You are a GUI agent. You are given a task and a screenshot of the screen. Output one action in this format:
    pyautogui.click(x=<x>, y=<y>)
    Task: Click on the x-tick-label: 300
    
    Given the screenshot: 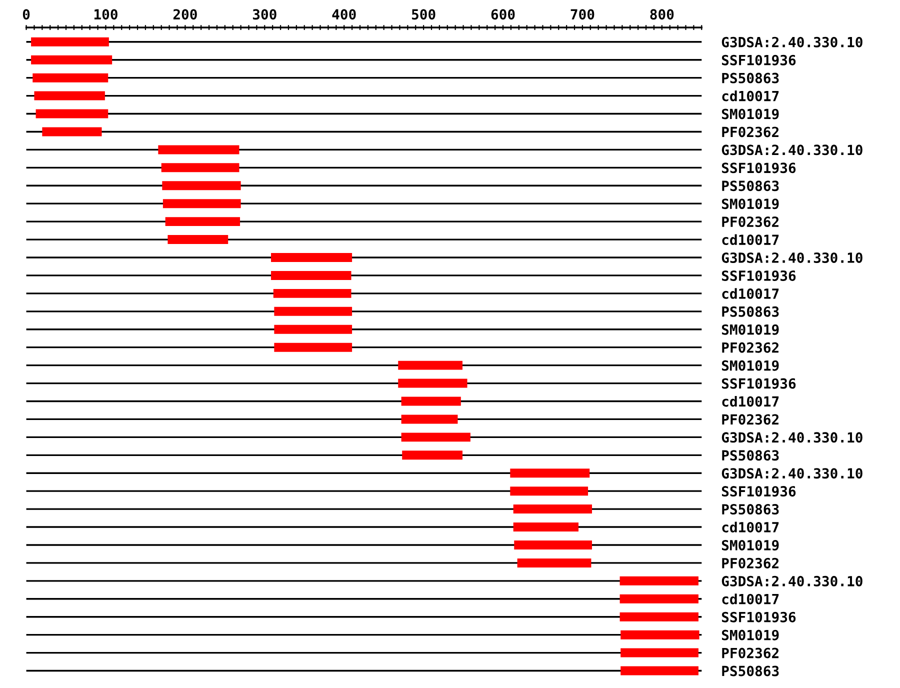 What is the action you would take?
    pyautogui.click(x=264, y=14)
    